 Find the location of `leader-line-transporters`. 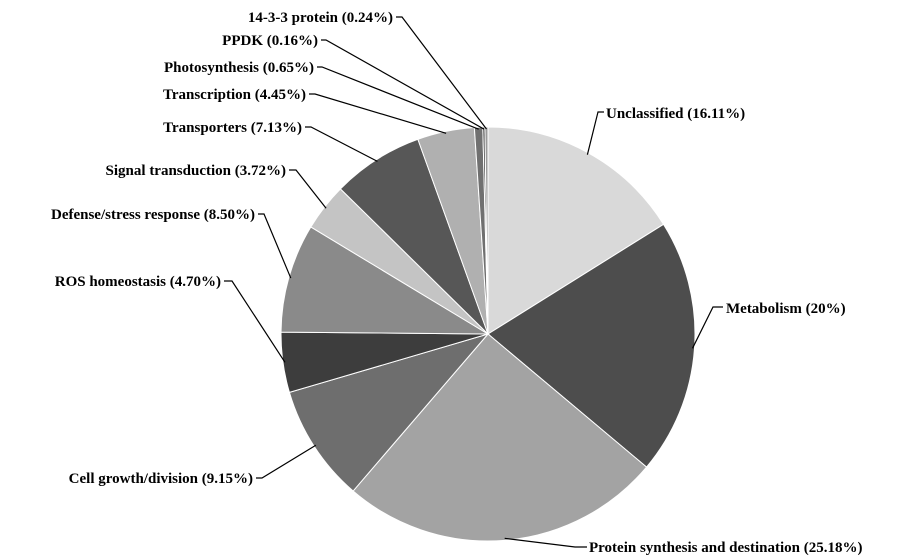

leader-line-transporters is located at coordinates (341, 144).